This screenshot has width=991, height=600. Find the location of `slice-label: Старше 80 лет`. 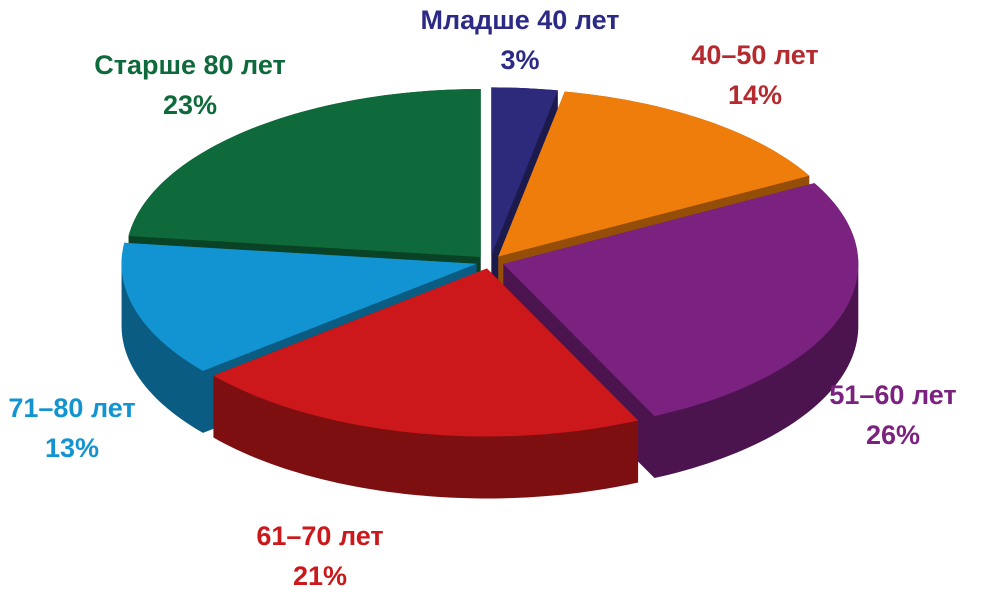

slice-label: Старше 80 лет is located at coordinates (189, 65).